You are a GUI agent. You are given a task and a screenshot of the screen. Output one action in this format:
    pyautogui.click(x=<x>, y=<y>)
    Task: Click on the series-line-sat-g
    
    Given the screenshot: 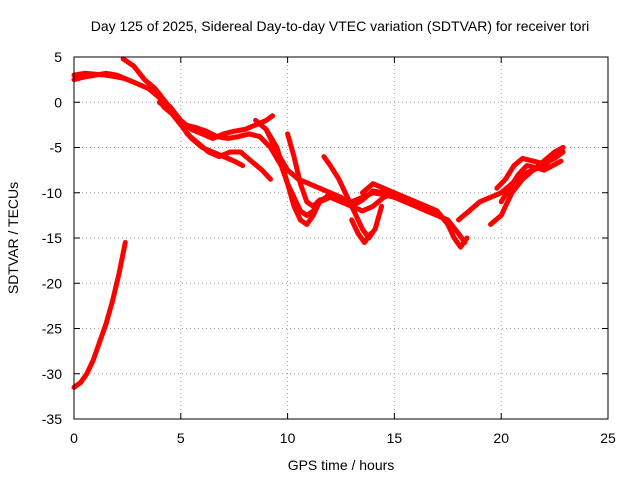 What is the action you would take?
    pyautogui.click(x=330, y=176)
    